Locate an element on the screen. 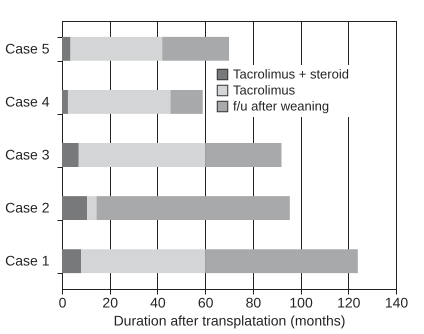 This screenshot has height=334, width=424. y-tick-label: Case 2 is located at coordinates (27, 208).